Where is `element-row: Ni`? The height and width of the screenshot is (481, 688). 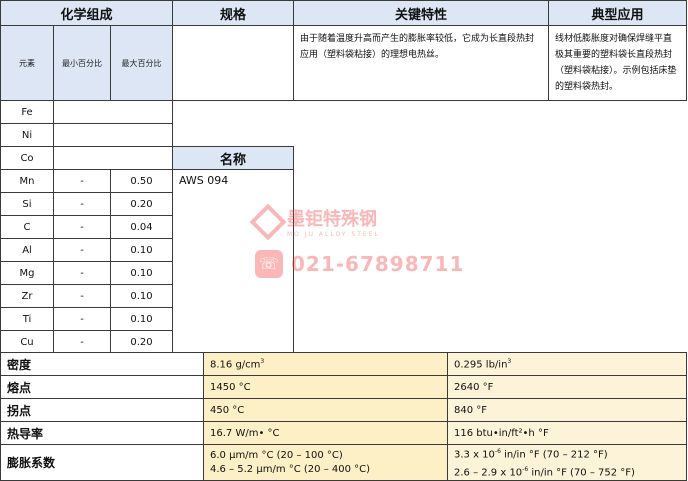 element-row: Ni is located at coordinates (343, 135).